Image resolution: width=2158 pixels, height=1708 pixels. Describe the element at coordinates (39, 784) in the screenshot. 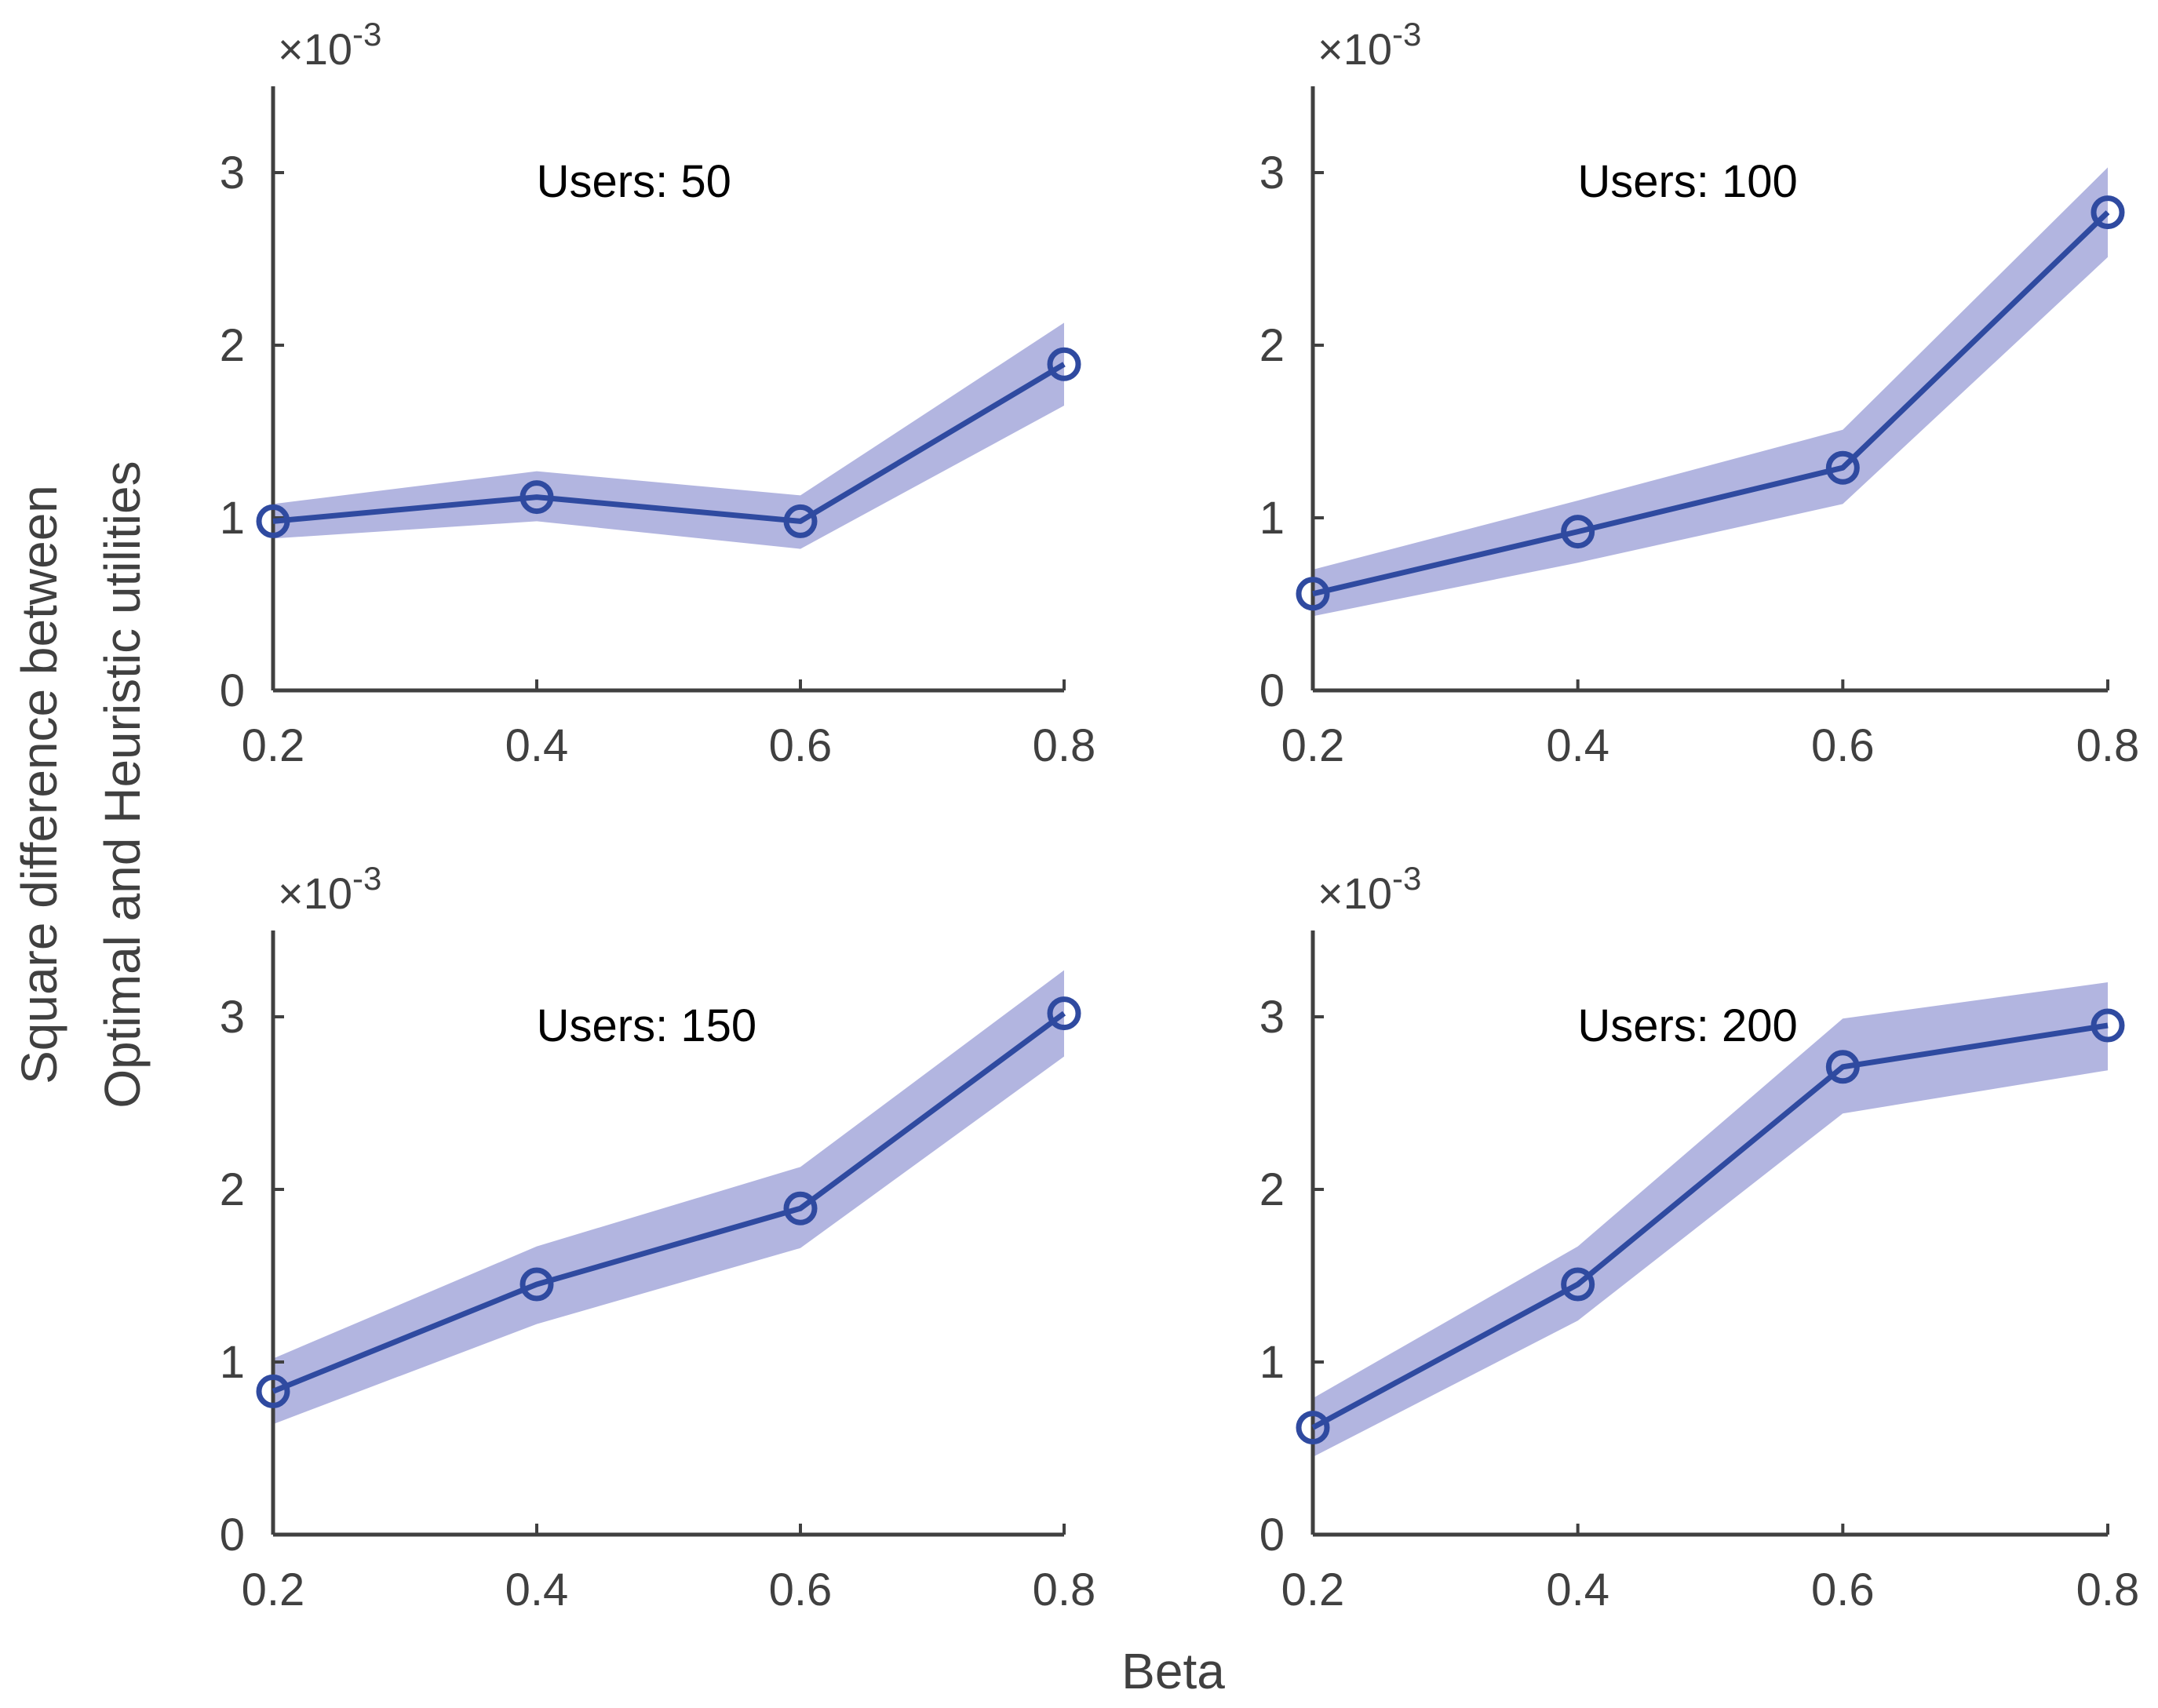

I see `y-axis-title-line1: Square difference between` at that location.